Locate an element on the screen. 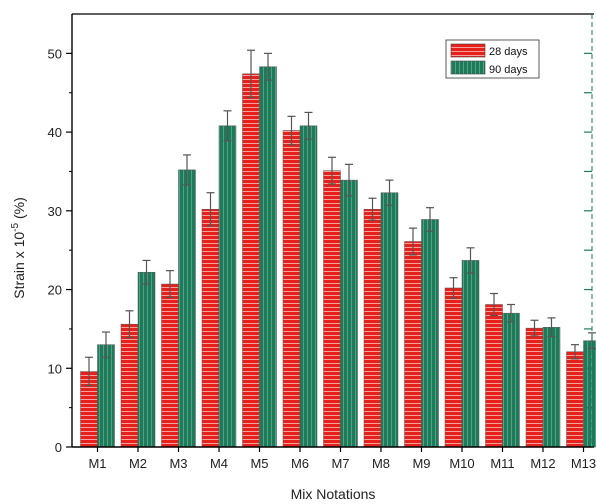 The width and height of the screenshot is (596, 504). y-tick-label: 30 is located at coordinates (55, 211).